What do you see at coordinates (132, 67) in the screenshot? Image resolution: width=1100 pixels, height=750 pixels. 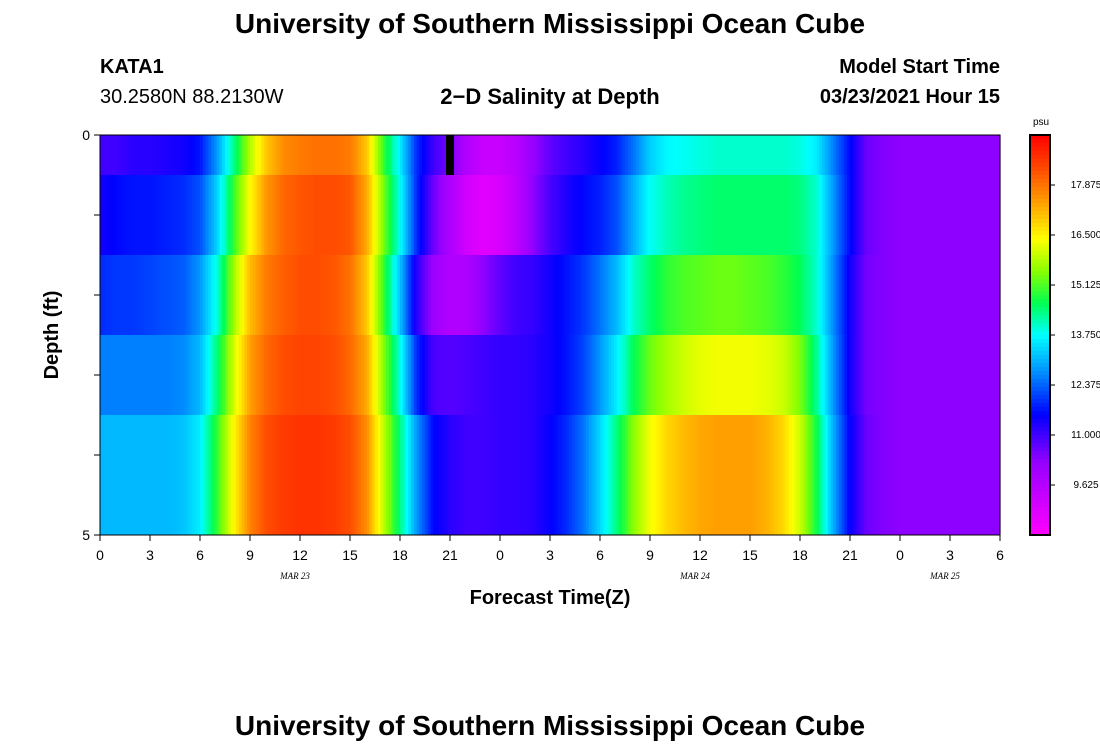 I see `station-id: KATA1` at bounding box center [132, 67].